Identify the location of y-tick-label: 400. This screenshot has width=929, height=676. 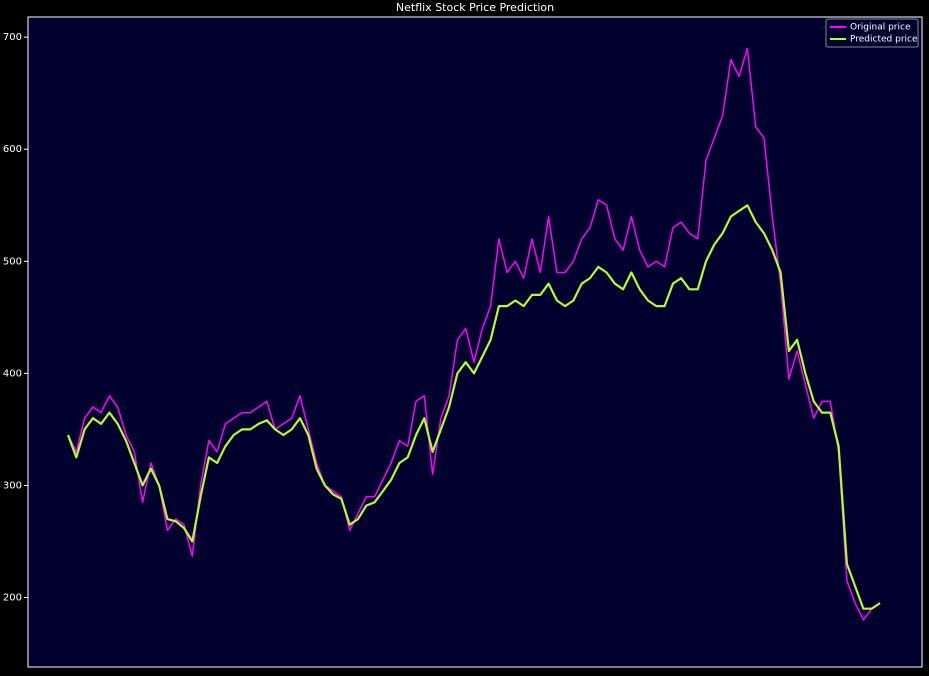
(12, 373).